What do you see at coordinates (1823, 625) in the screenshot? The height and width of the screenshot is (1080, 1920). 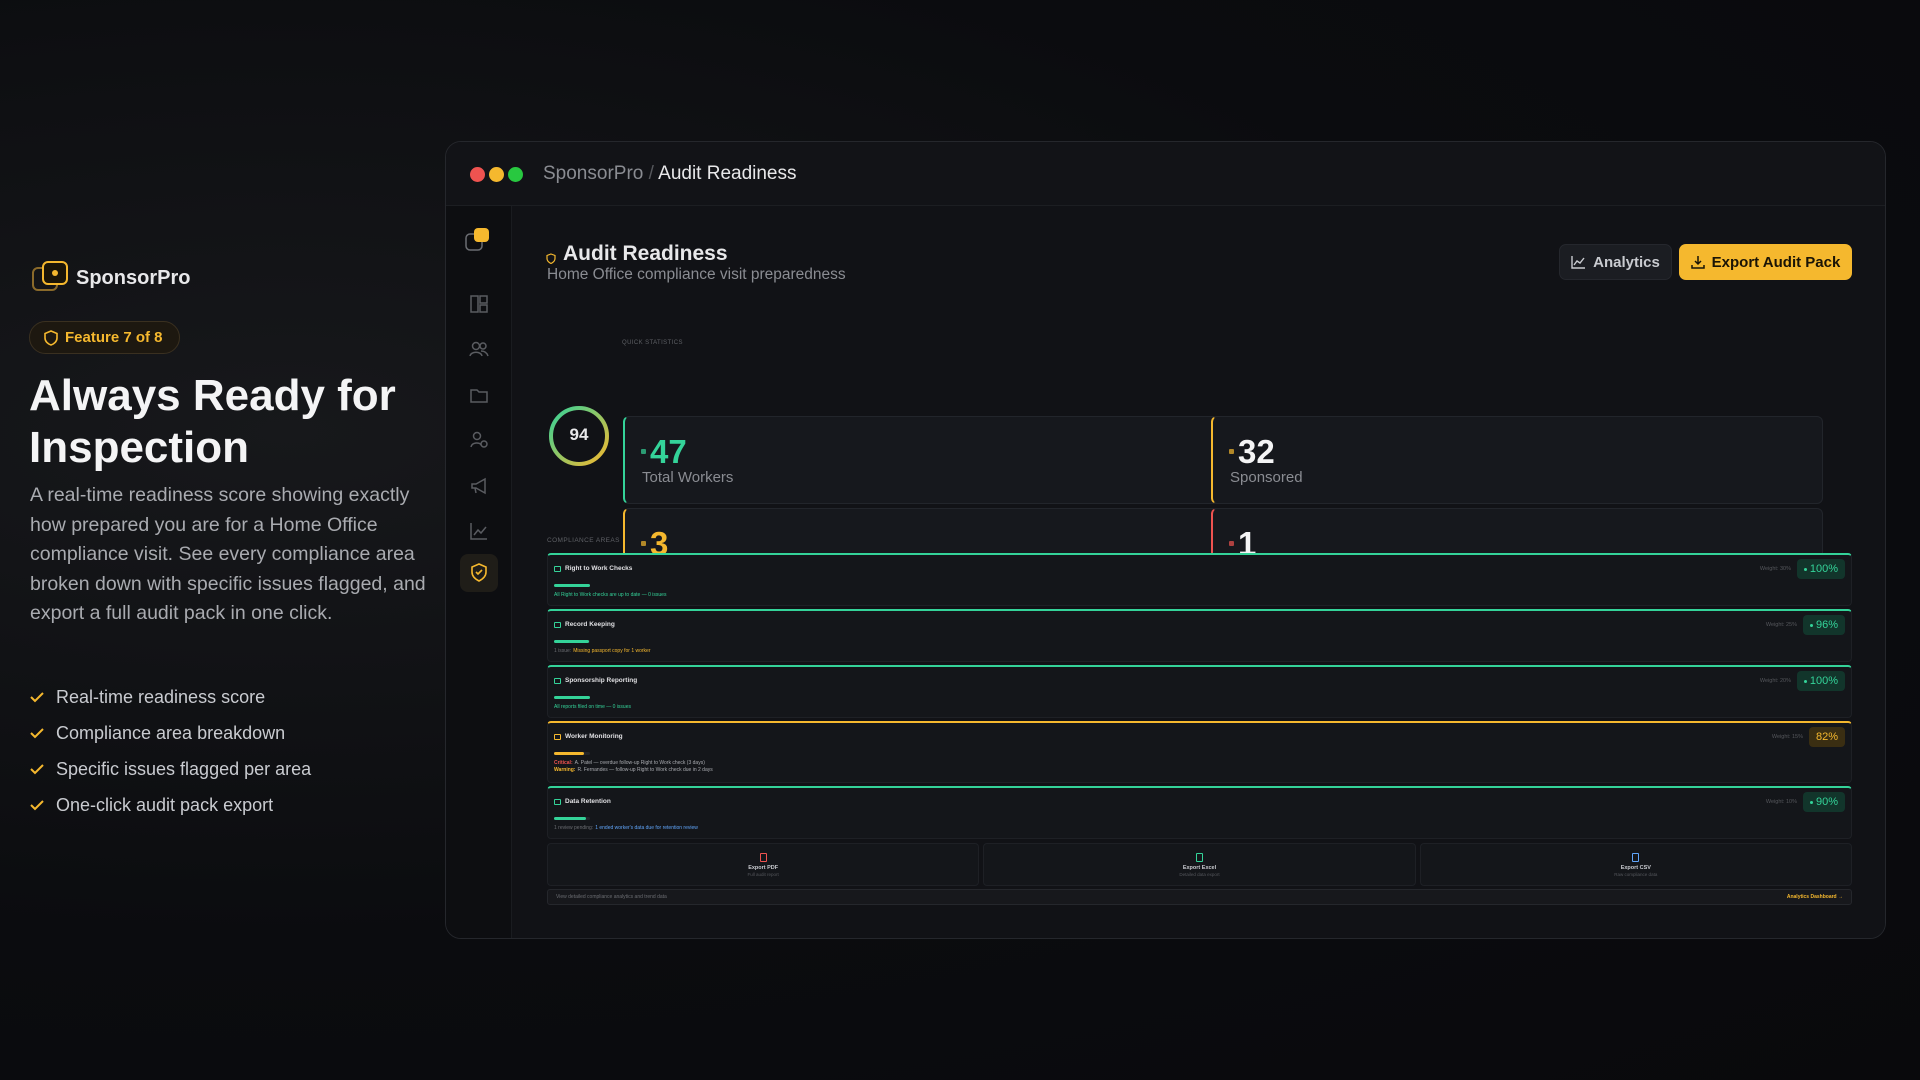 I see `score-pill: 96%` at bounding box center [1823, 625].